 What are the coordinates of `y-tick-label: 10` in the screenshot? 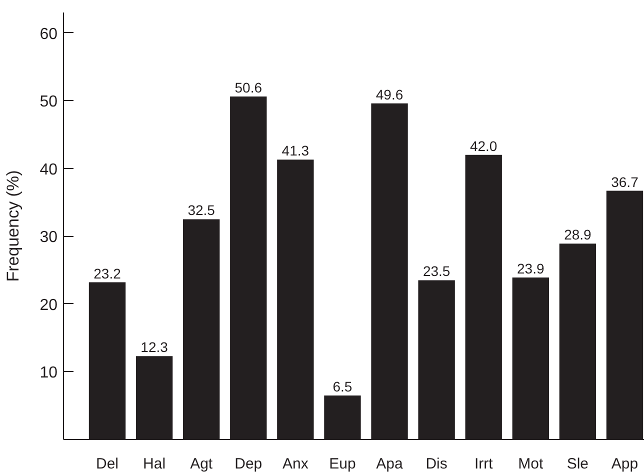 It's located at (49, 373).